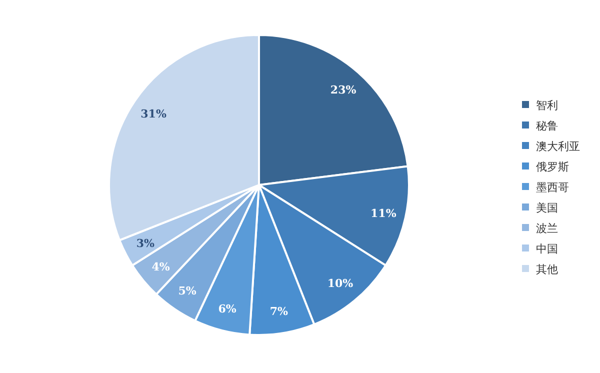 Image resolution: width=600 pixels, height=373 pixels. Describe the element at coordinates (153, 113) in the screenshot. I see `data-label: 31%` at that location.